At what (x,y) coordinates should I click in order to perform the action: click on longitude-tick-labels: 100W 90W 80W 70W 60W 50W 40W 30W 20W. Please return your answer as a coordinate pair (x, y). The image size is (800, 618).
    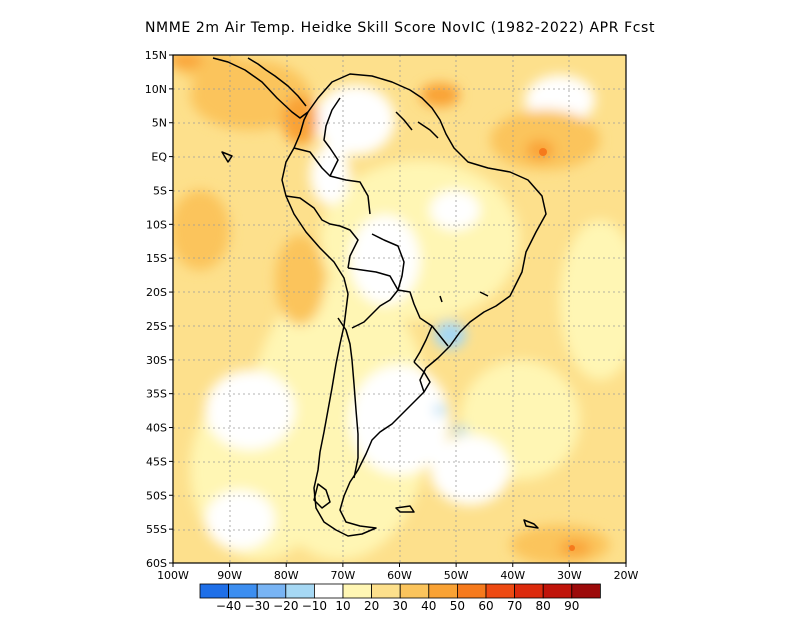
    Looking at the image, I should click on (398, 572).